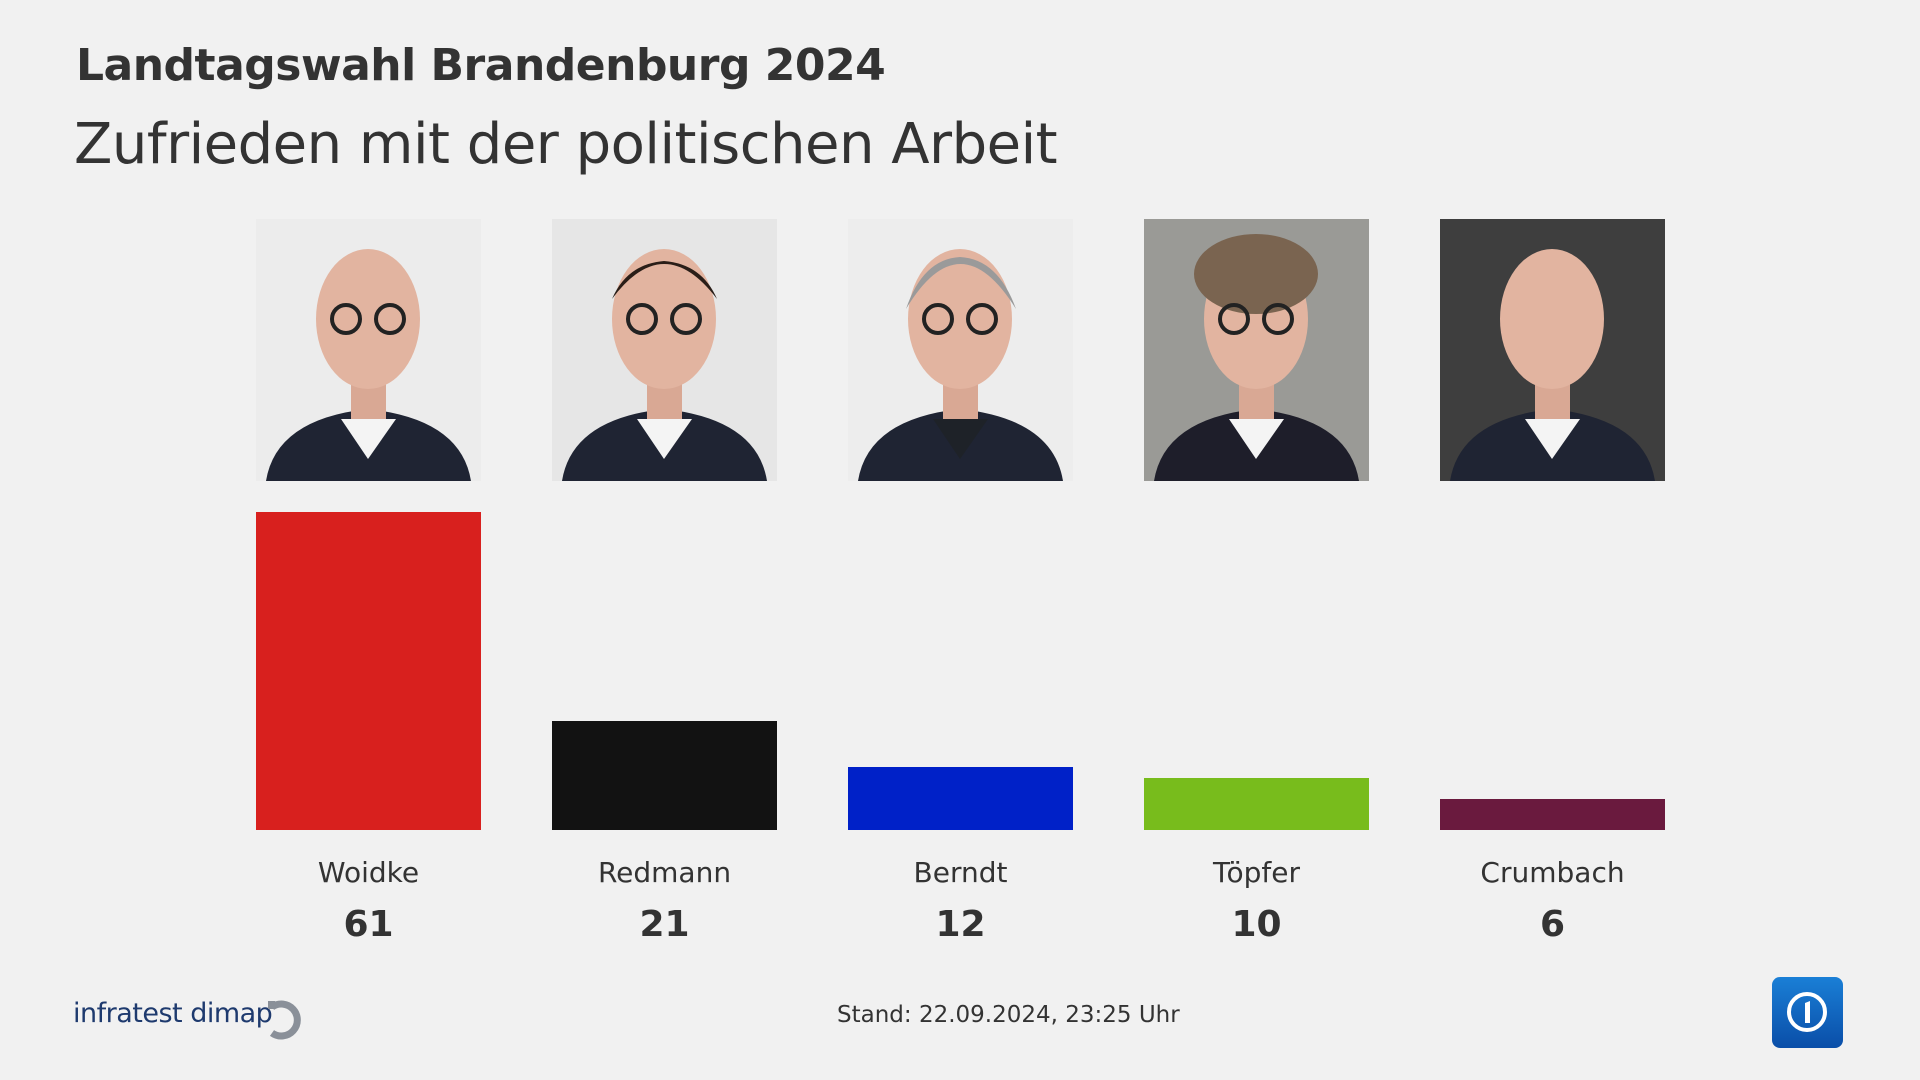 Image resolution: width=1920 pixels, height=1080 pixels. I want to click on bar-crumbach, so click(1552, 814).